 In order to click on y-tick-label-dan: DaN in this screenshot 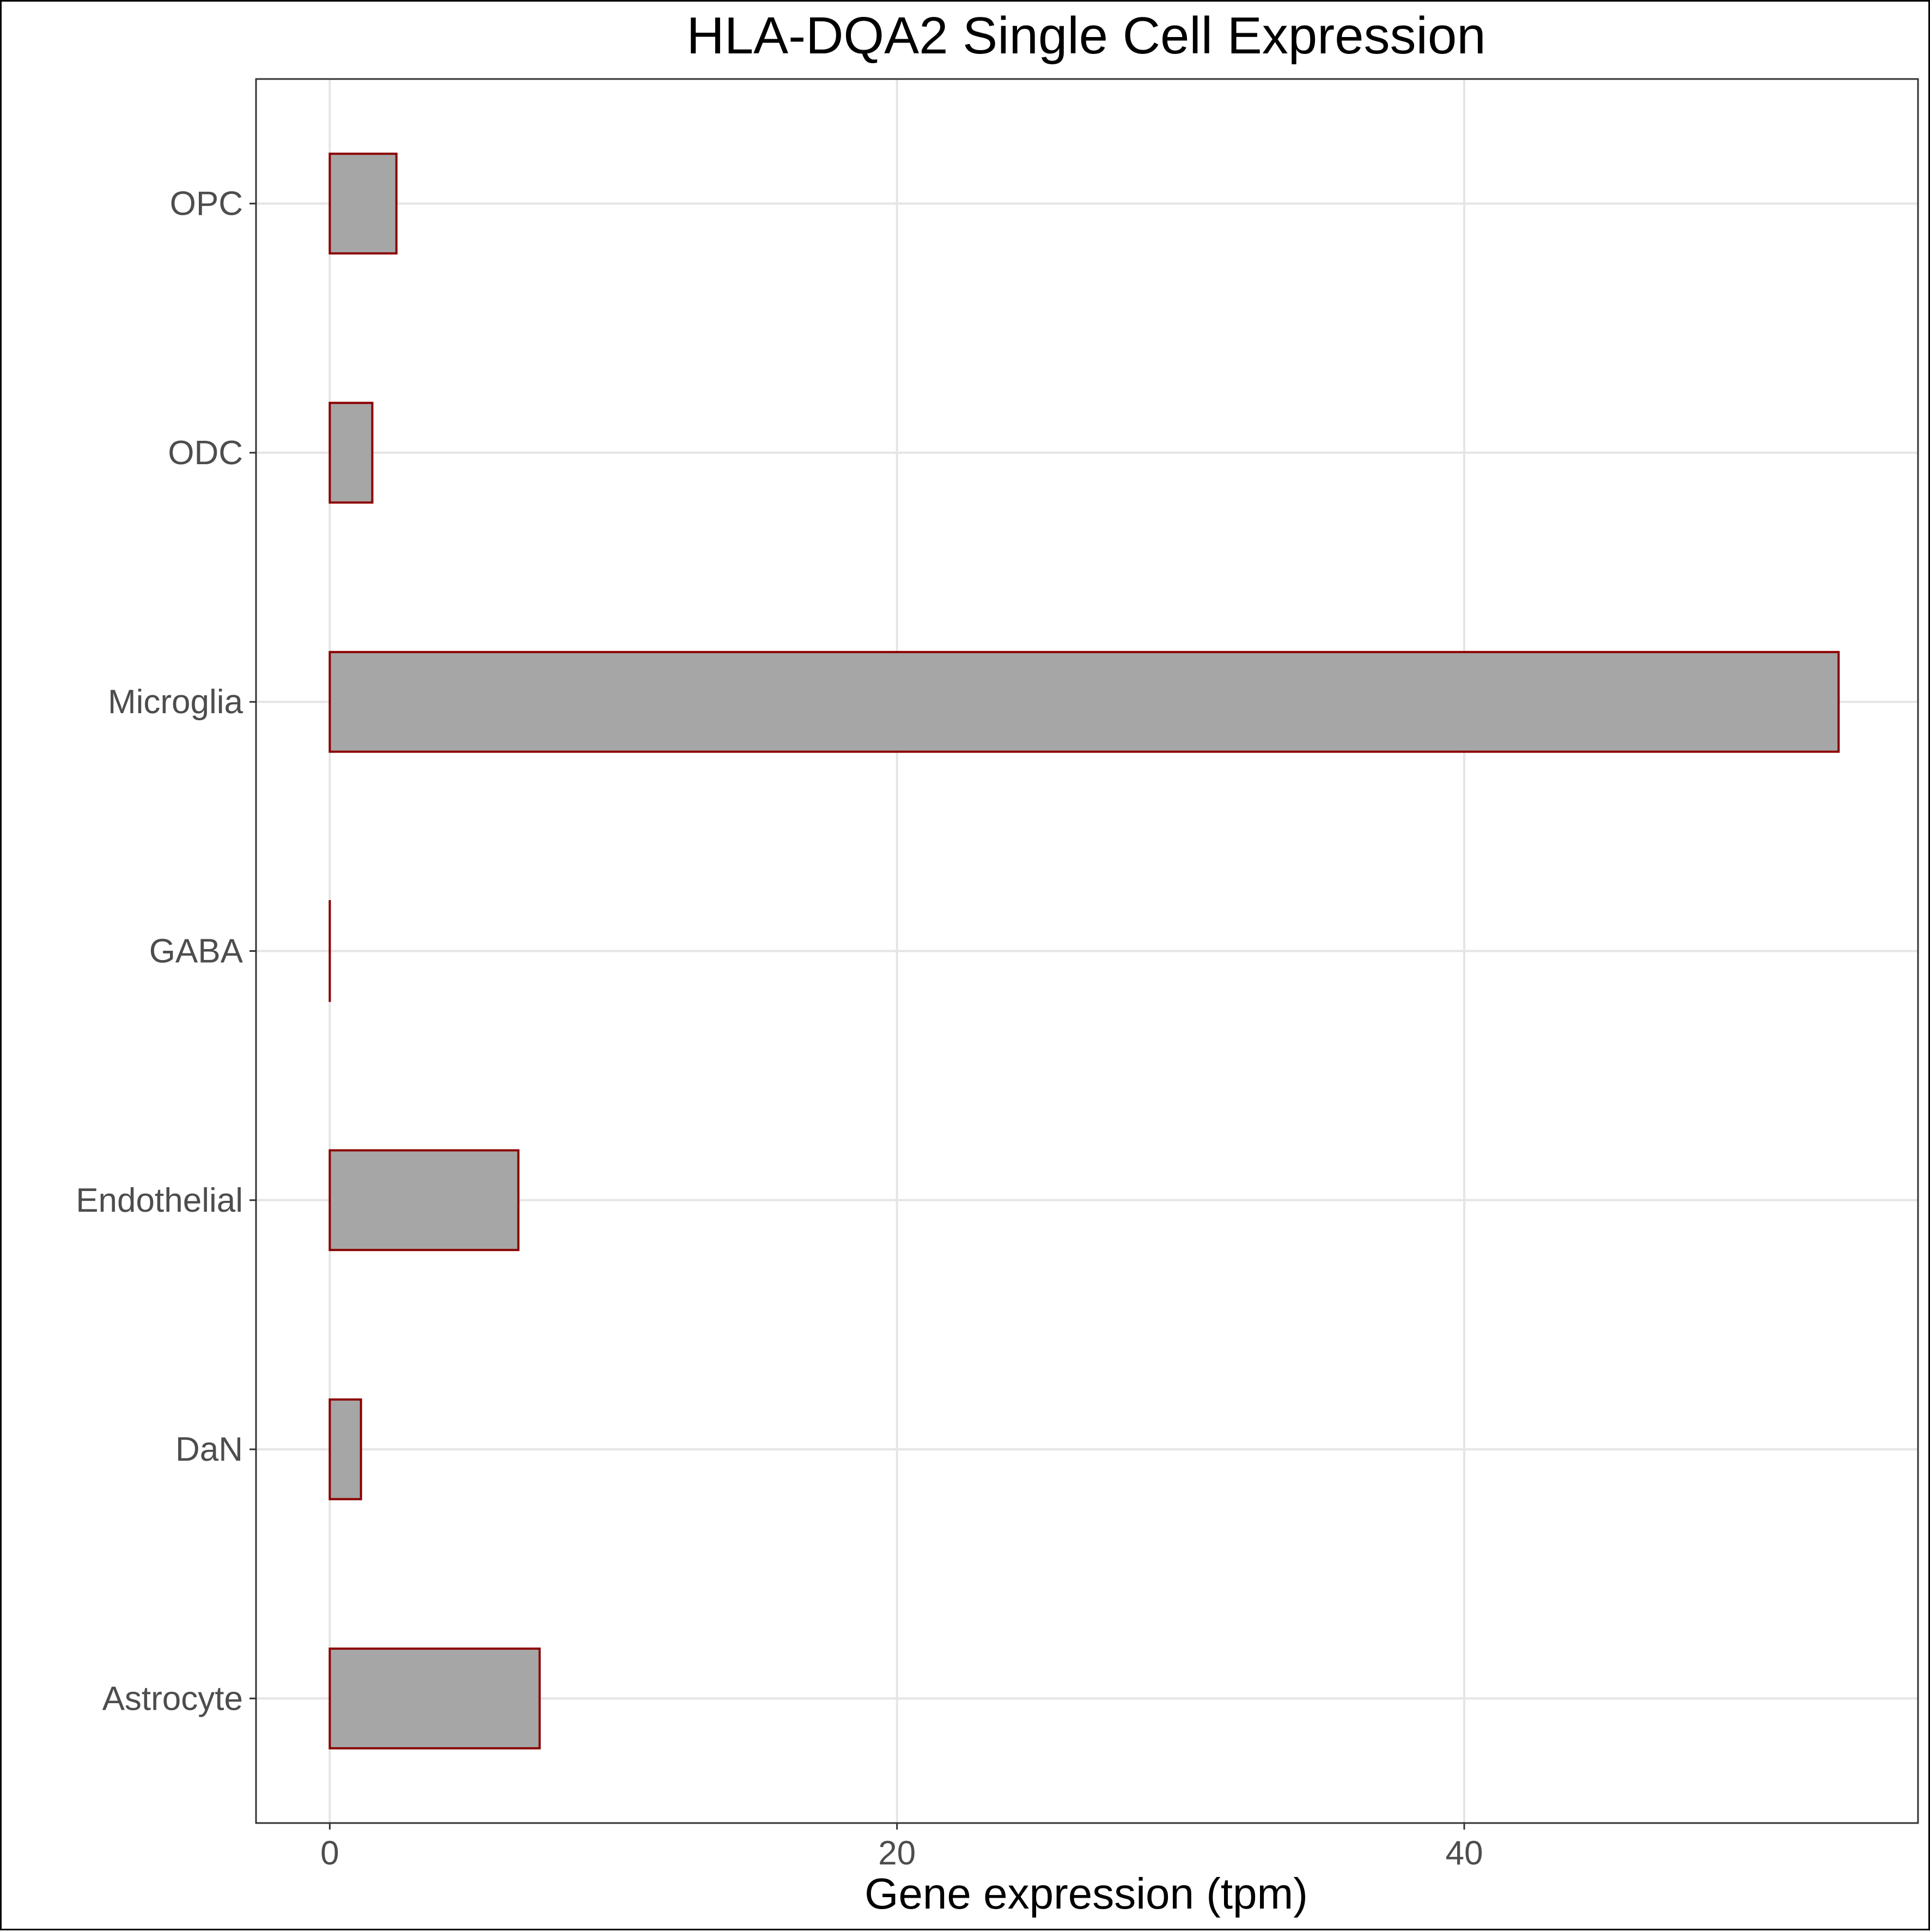, I will do `click(209, 1450)`.